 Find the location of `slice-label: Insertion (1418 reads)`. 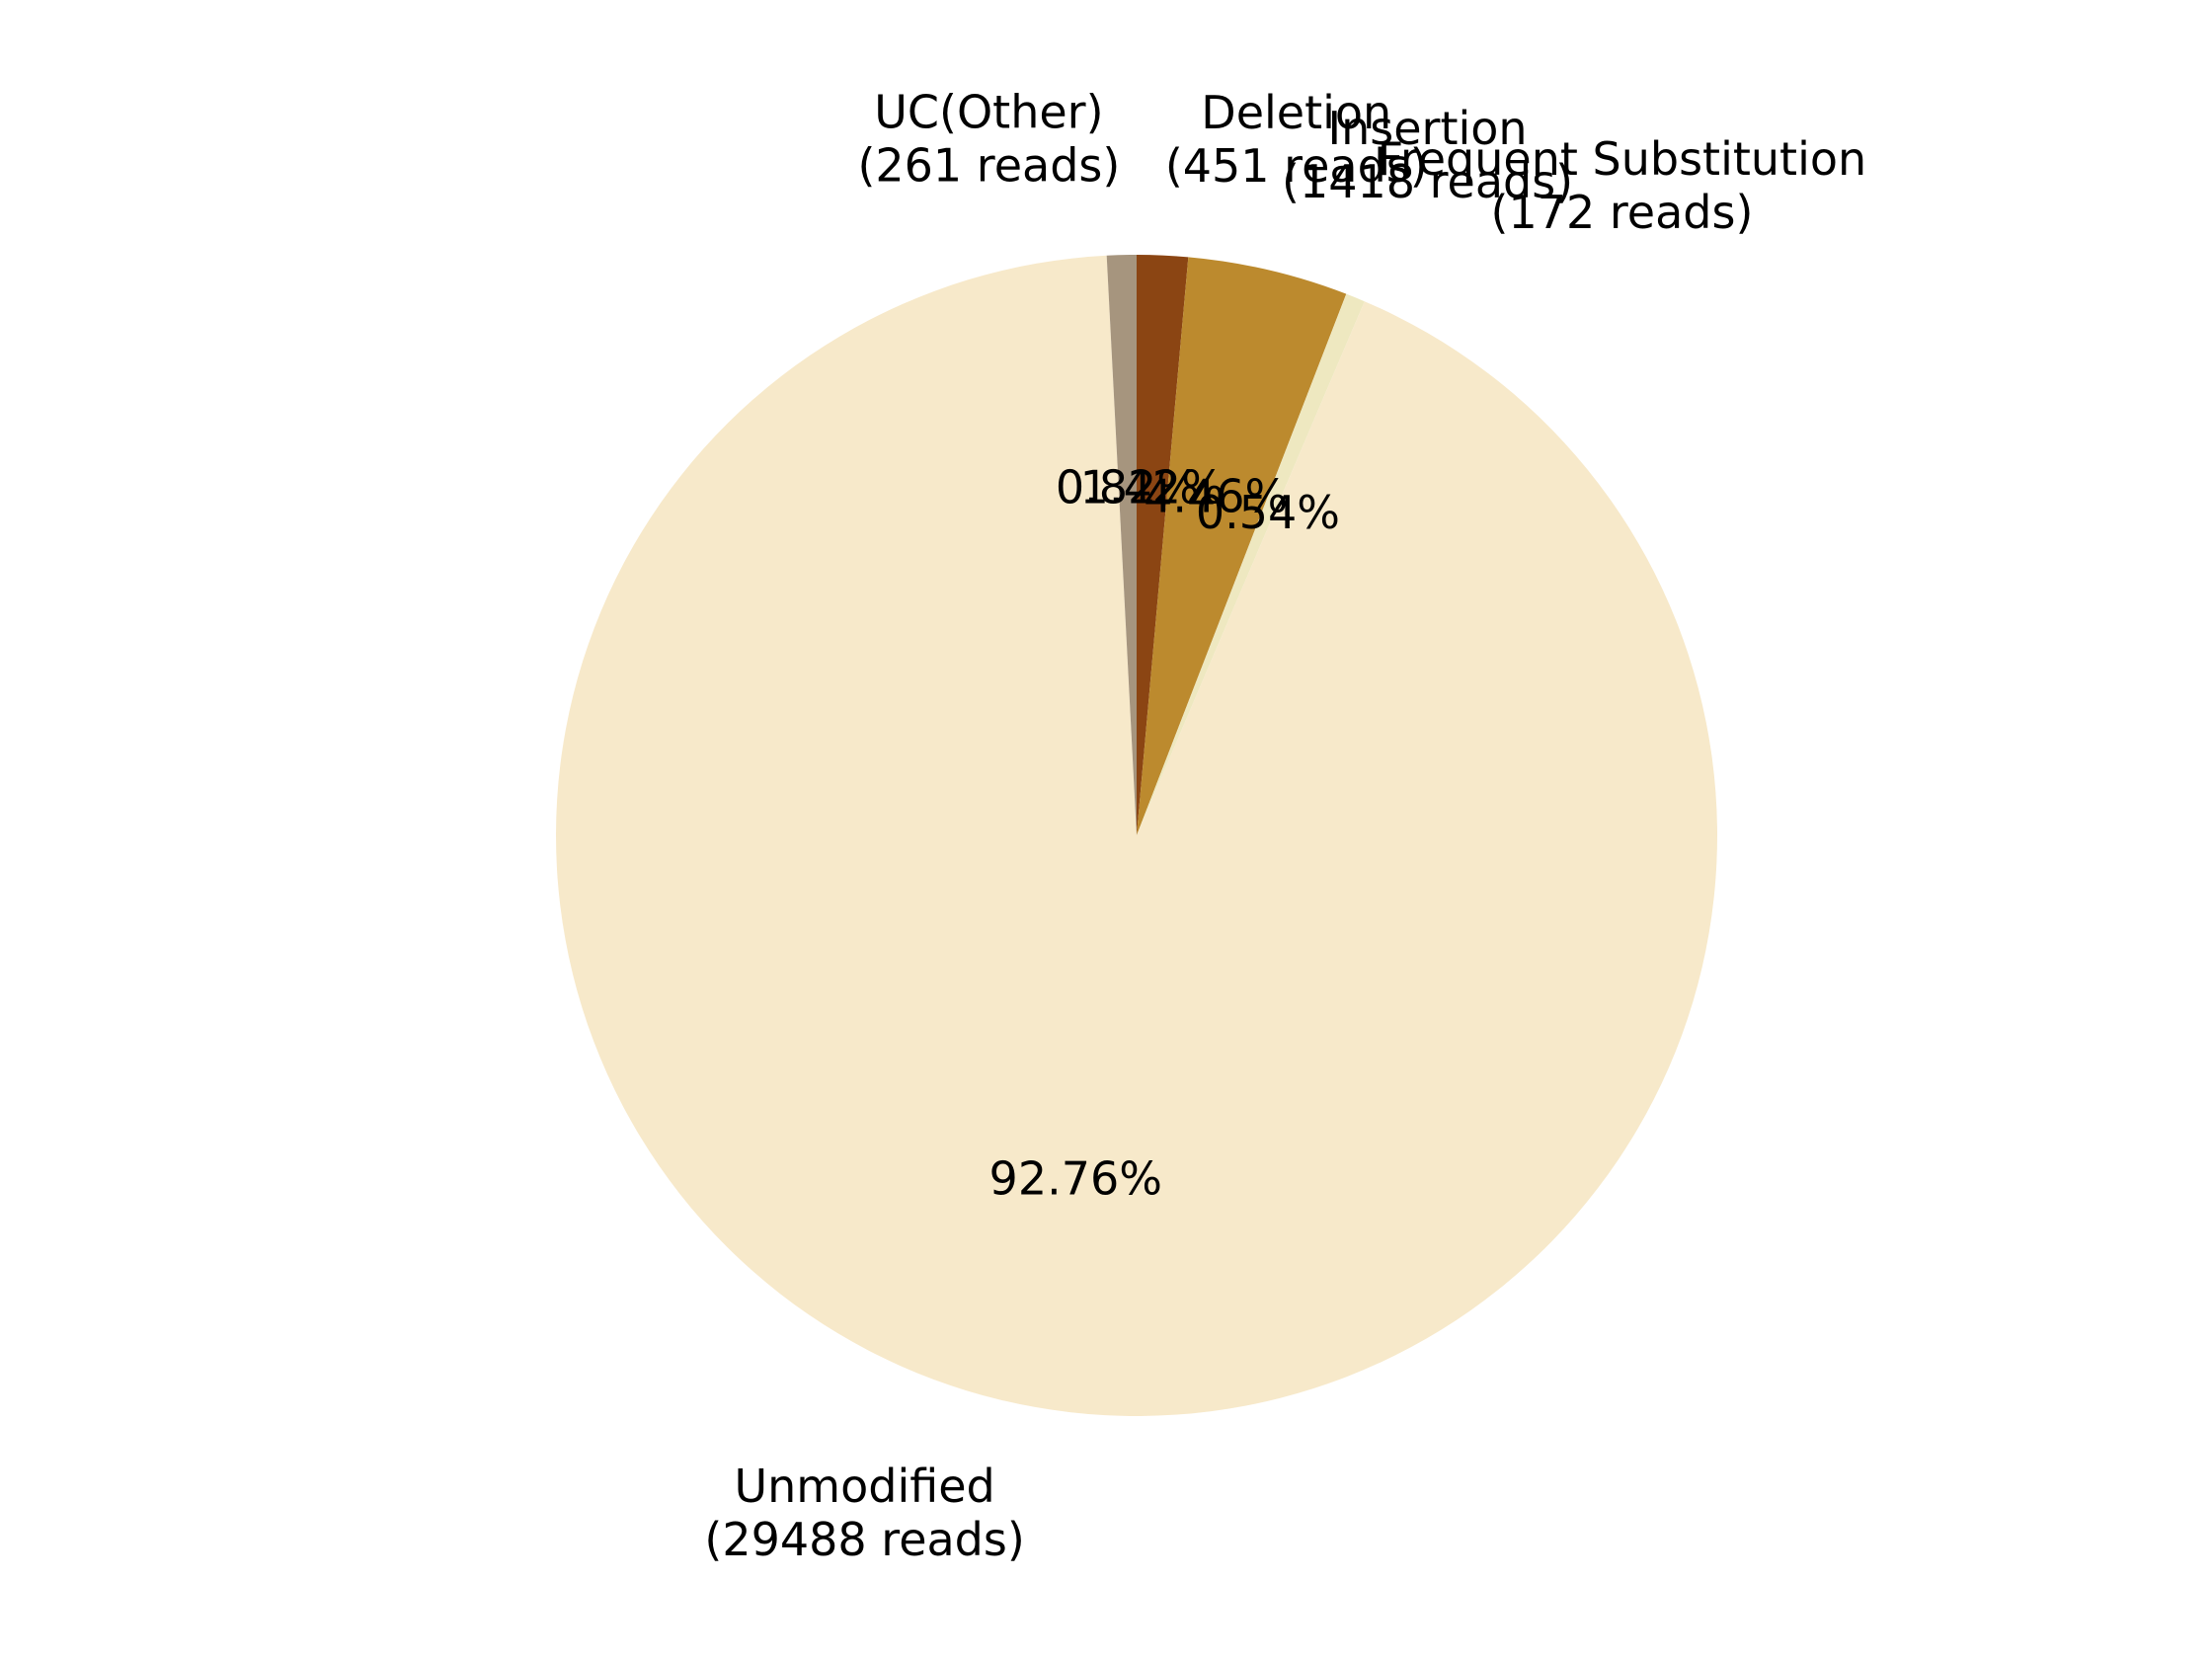

slice-label: Insertion (1418 reads) is located at coordinates (1428, 155).